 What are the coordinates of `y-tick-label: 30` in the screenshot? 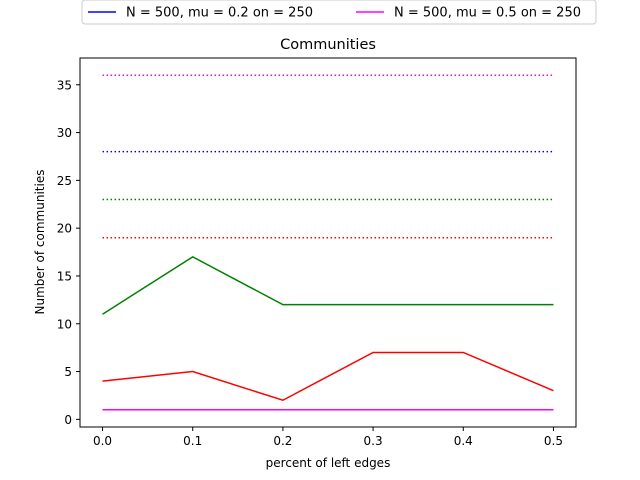 It's located at (64, 133).